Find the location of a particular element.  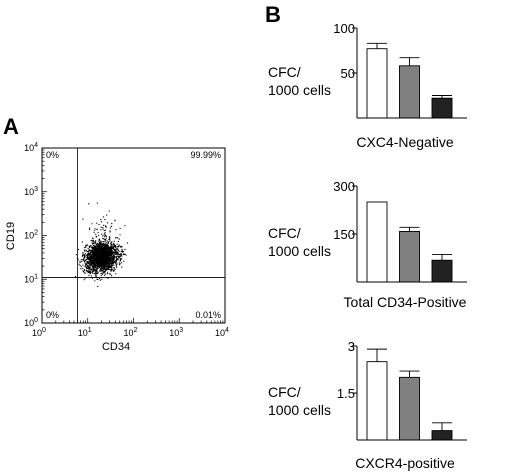

bar-chart-3: 1.5 3 CFC/1000 cells CXCR4-positive is located at coordinates (367, 405).